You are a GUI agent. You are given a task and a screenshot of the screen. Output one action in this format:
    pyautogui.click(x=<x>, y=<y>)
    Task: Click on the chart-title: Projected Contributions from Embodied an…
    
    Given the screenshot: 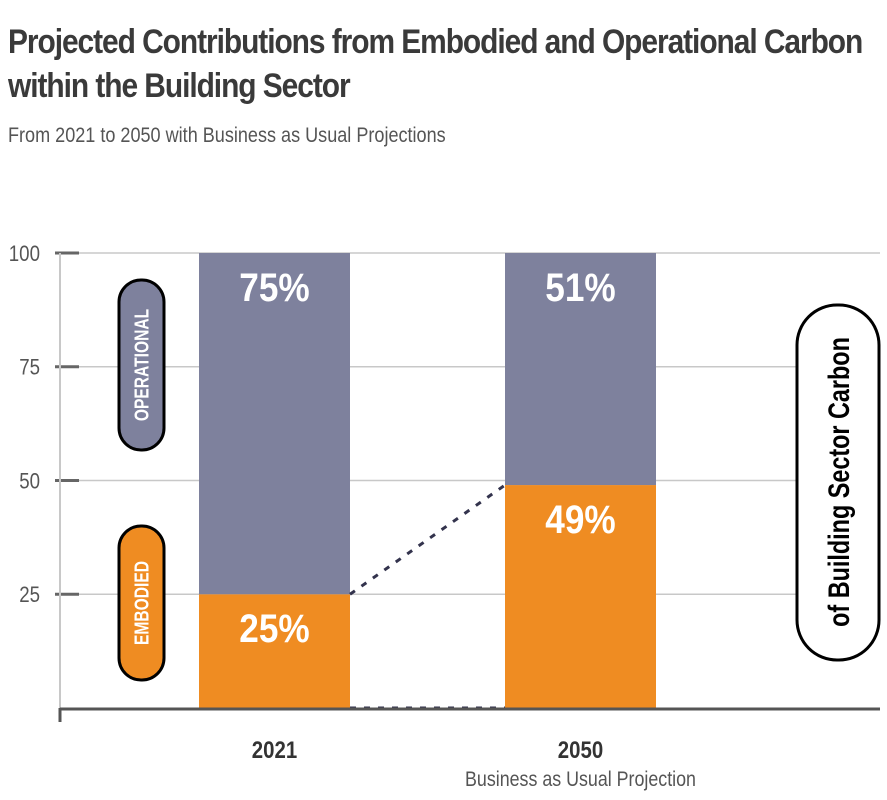 What is the action you would take?
    pyautogui.click(x=435, y=64)
    